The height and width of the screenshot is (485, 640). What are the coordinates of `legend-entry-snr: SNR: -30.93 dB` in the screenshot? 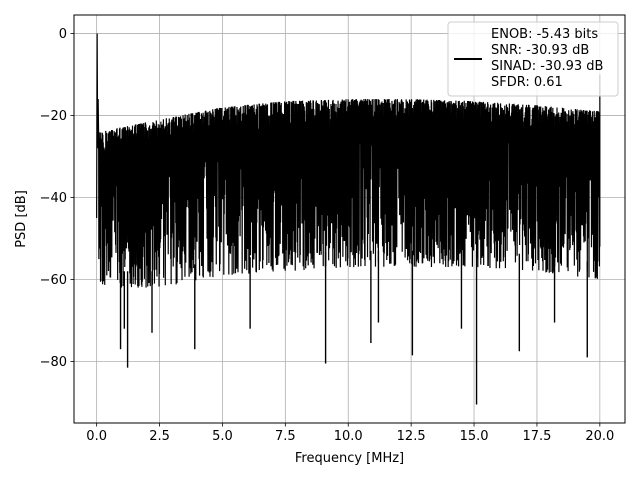 It's located at (540, 50).